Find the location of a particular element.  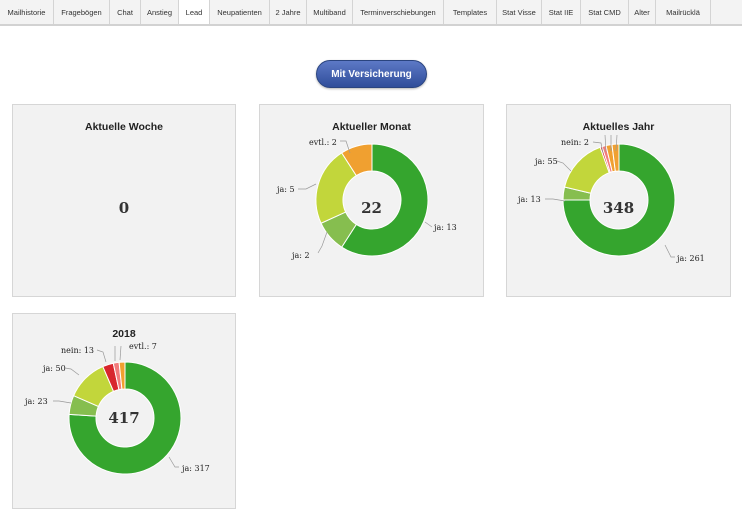

chart-title: Aktueller Monat is located at coordinates (371, 127).